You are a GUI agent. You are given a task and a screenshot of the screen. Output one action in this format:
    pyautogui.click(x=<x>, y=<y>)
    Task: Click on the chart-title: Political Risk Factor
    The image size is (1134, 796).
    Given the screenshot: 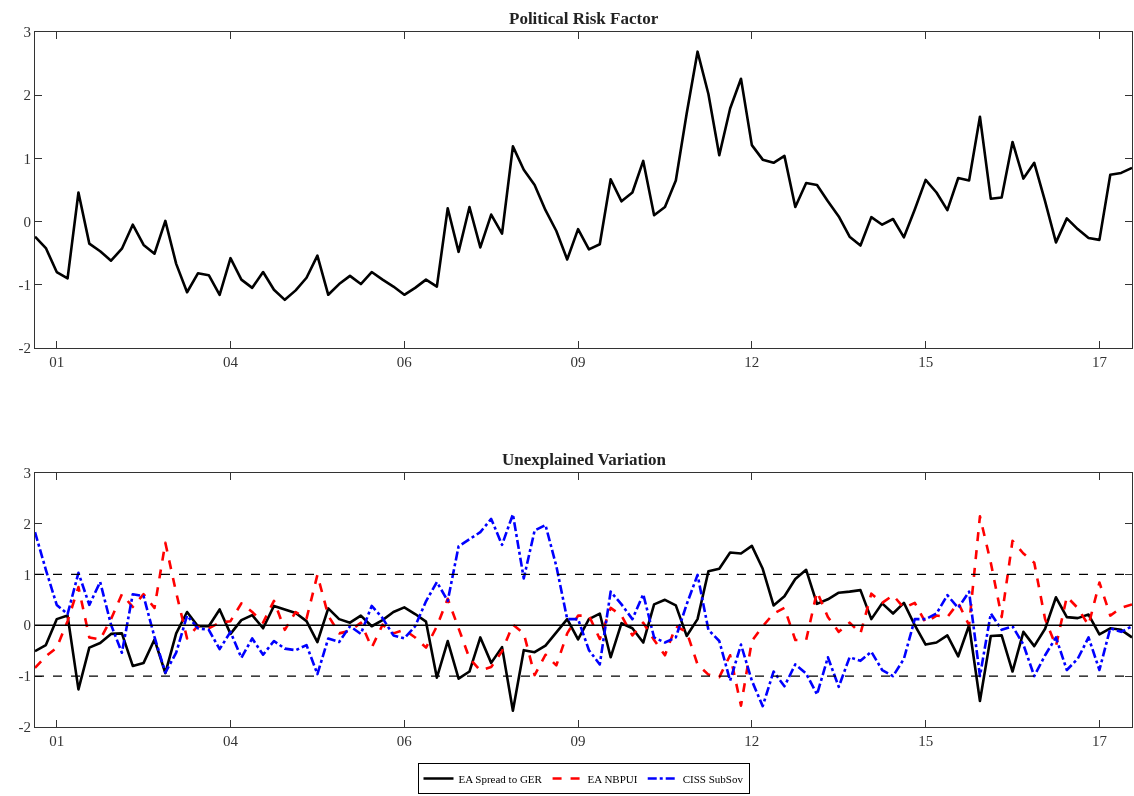 What is the action you would take?
    pyautogui.click(x=584, y=18)
    